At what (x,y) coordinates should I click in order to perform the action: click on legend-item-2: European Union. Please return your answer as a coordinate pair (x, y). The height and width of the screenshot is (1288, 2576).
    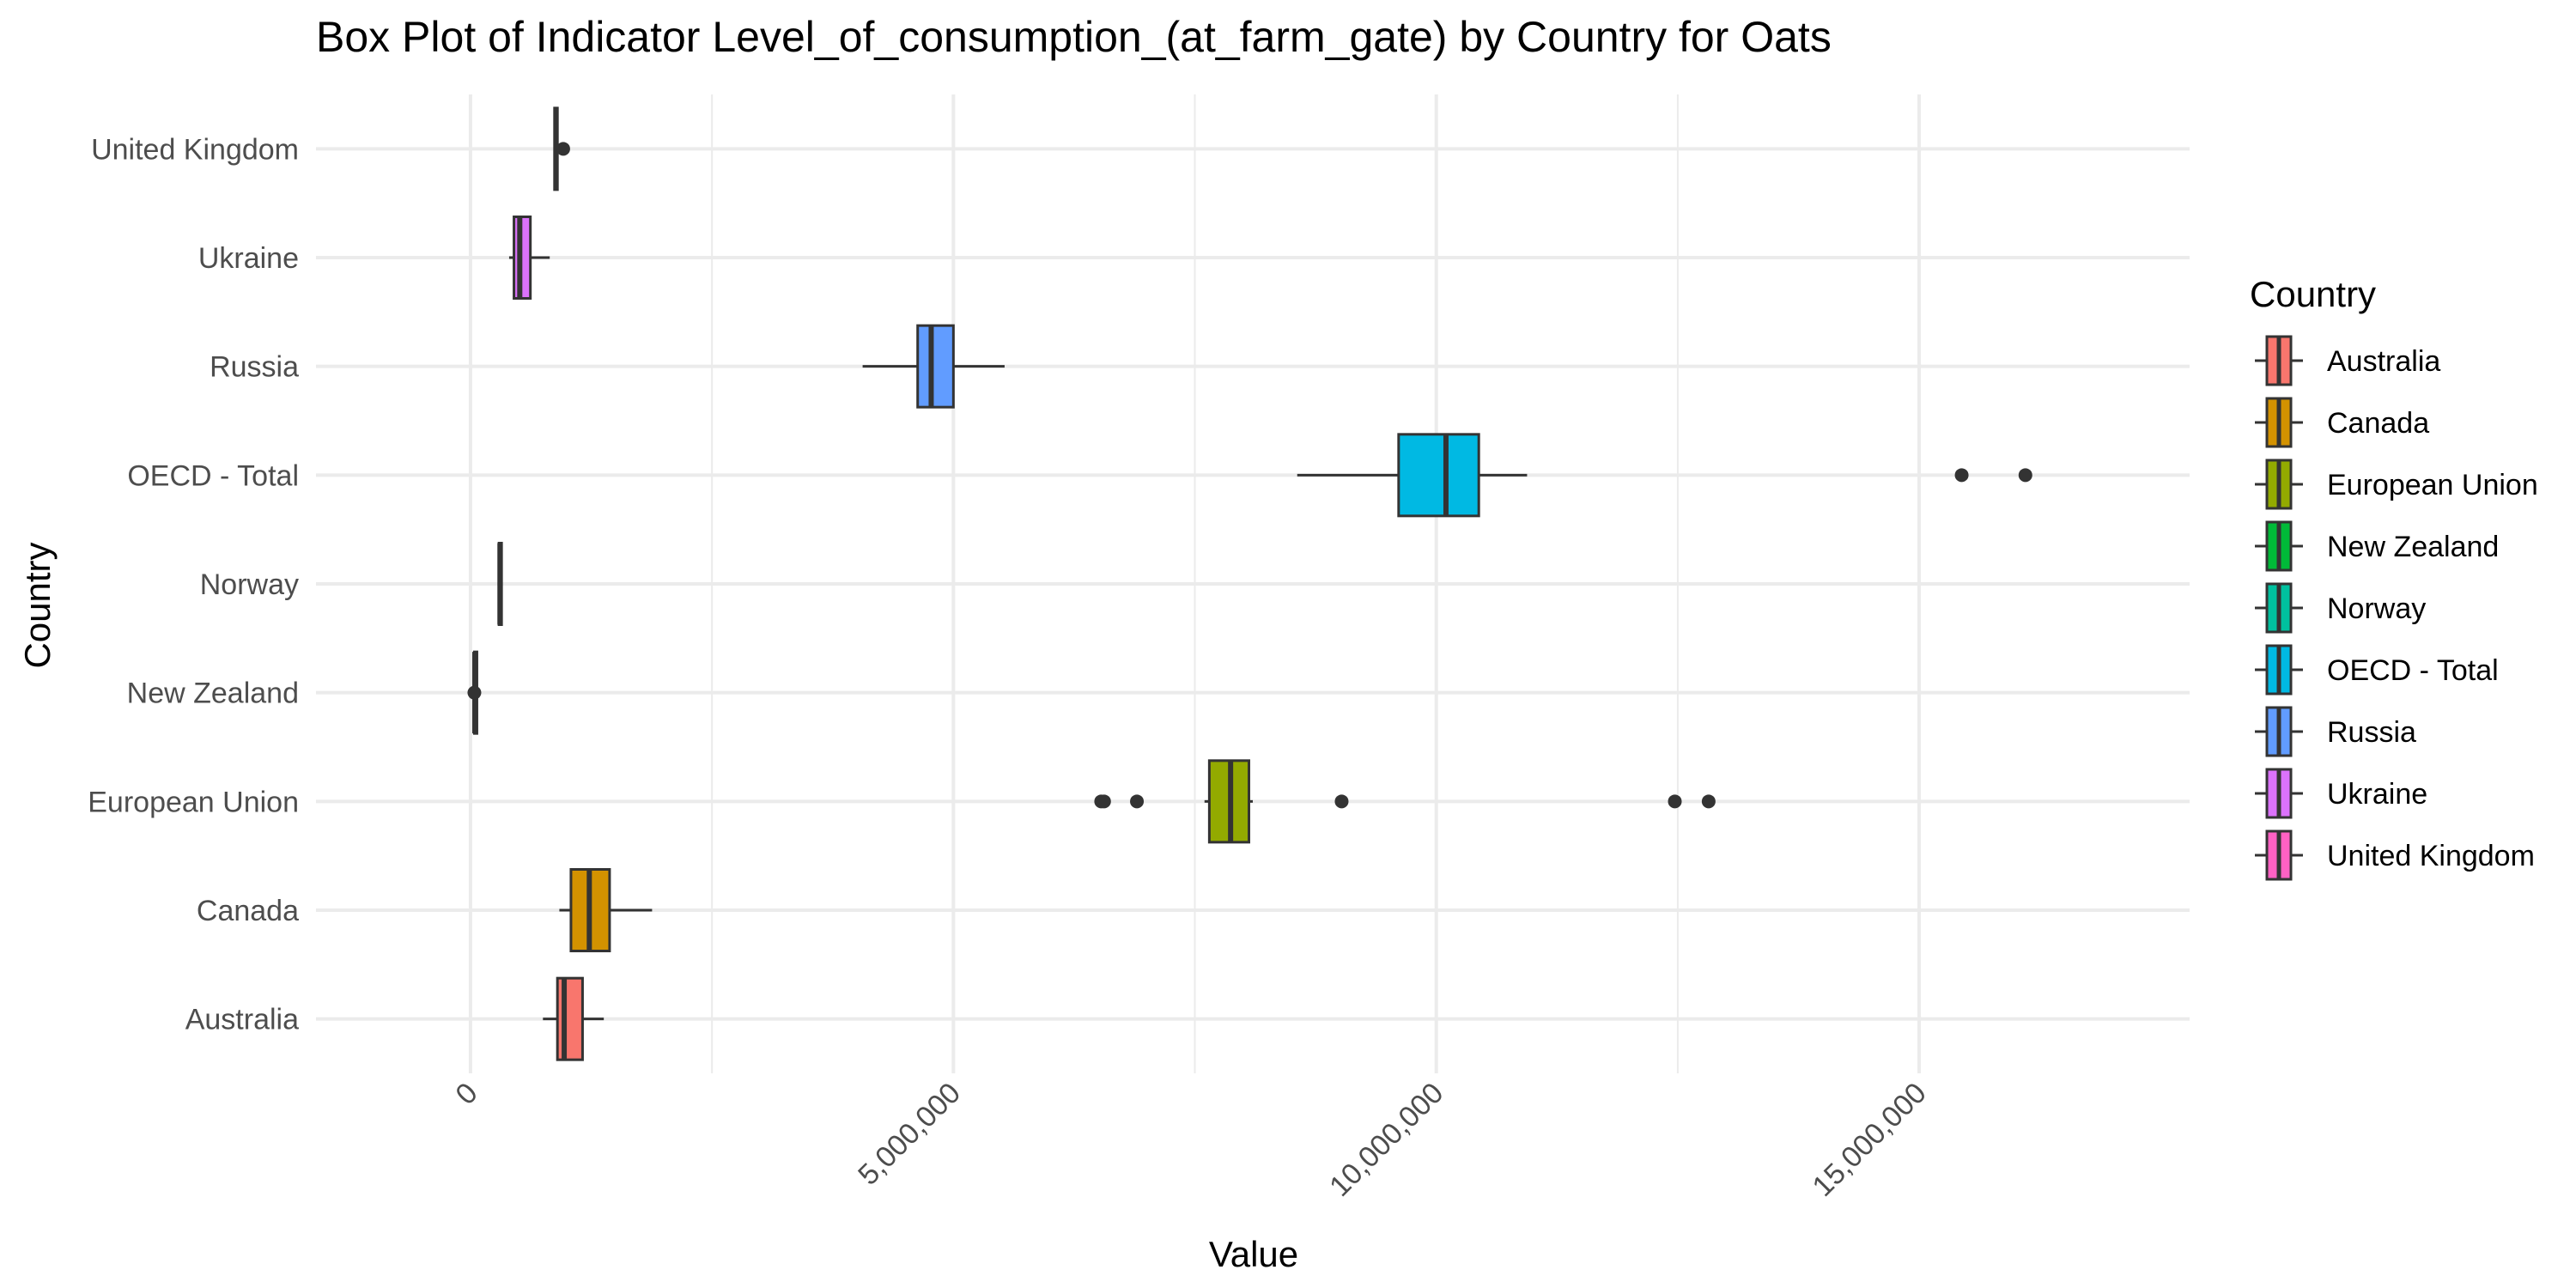
    Looking at the image, I should click on (2397, 485).